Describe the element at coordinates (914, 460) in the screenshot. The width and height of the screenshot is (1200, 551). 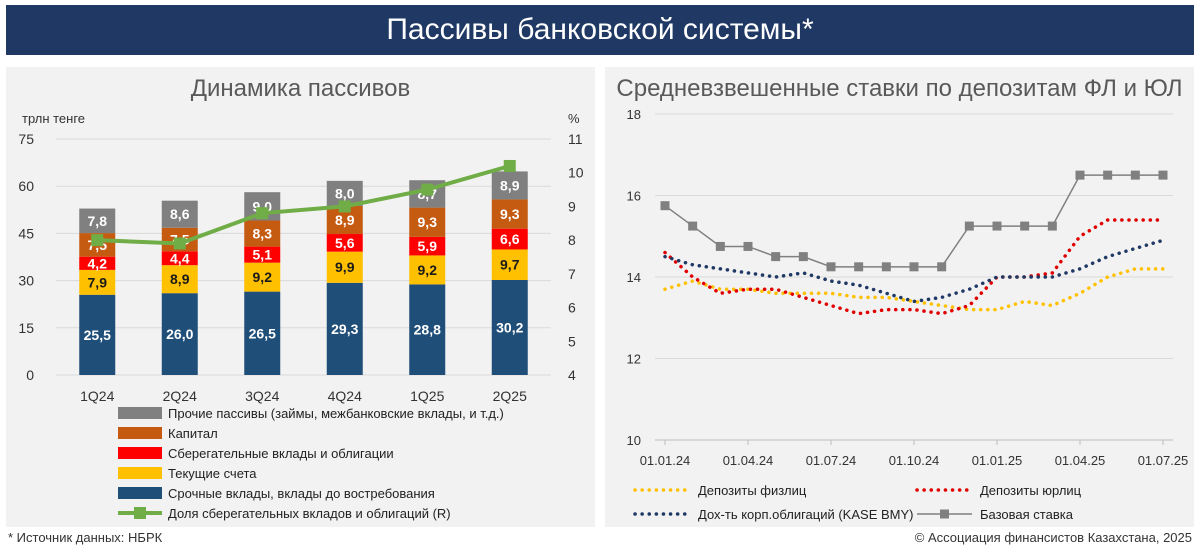
I see `x-tick-label: 01.10.24` at that location.